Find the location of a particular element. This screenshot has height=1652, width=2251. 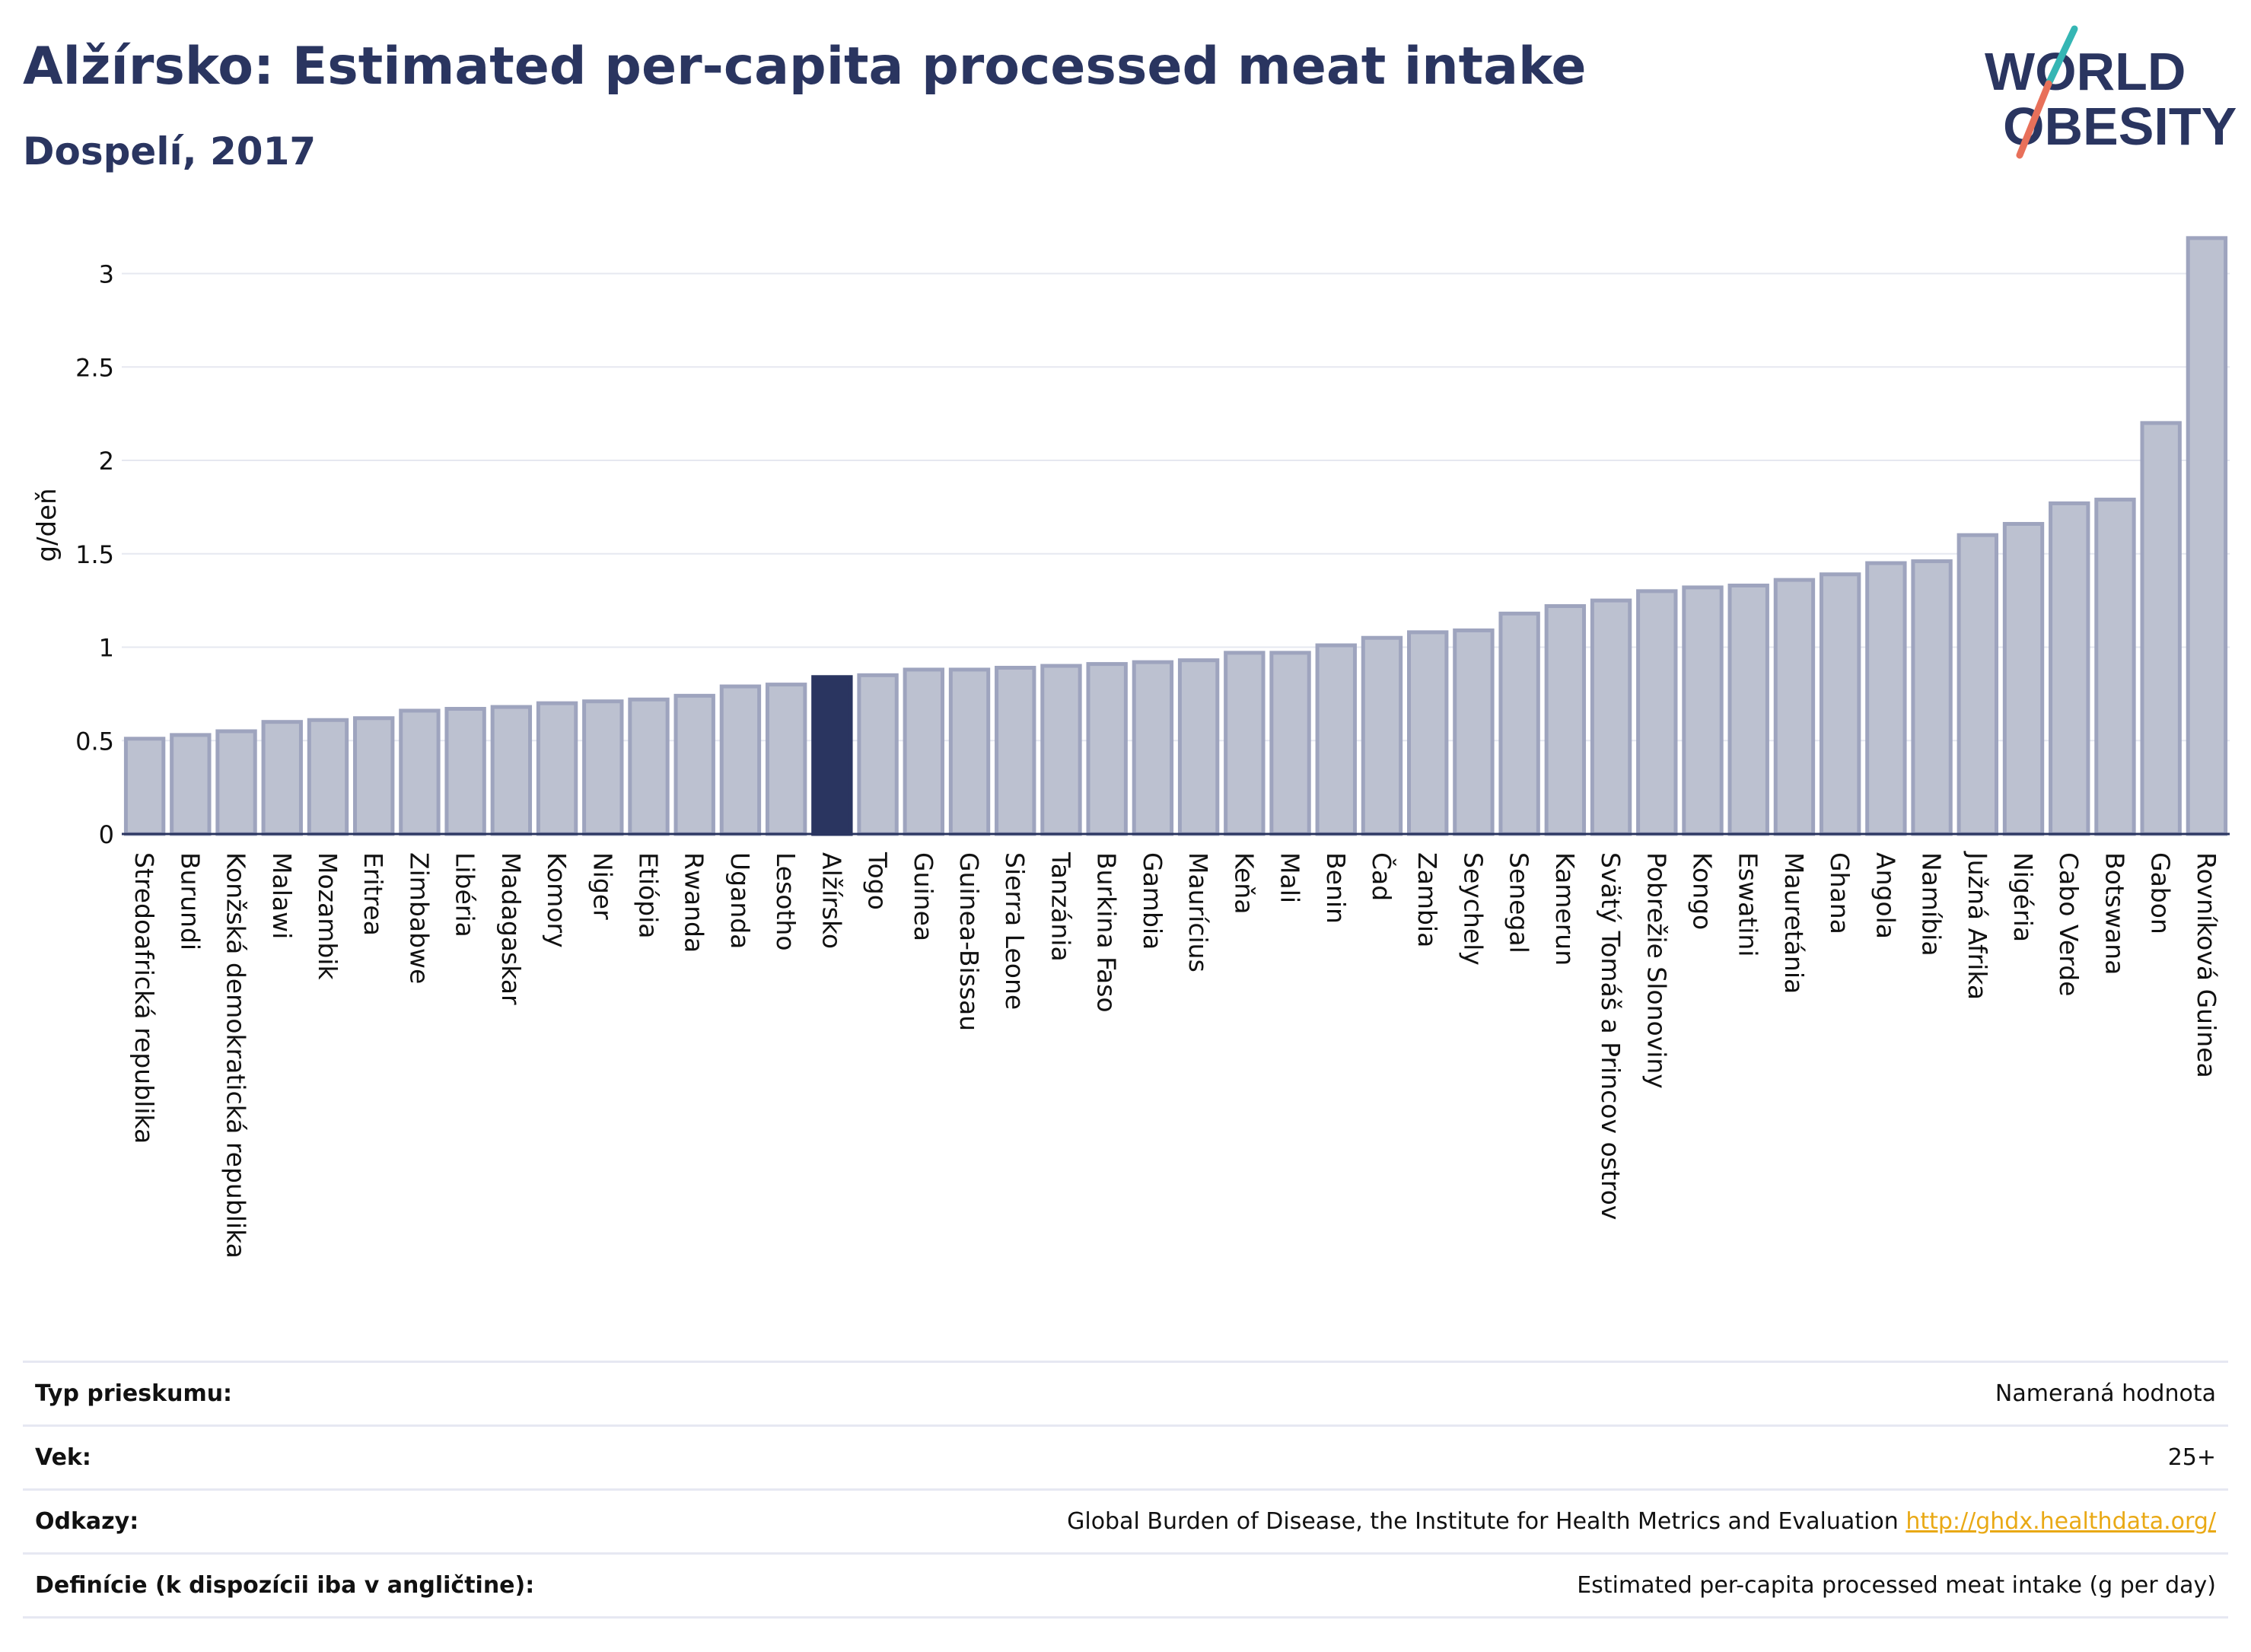

y-tick-label: 0 is located at coordinates (106, 834).